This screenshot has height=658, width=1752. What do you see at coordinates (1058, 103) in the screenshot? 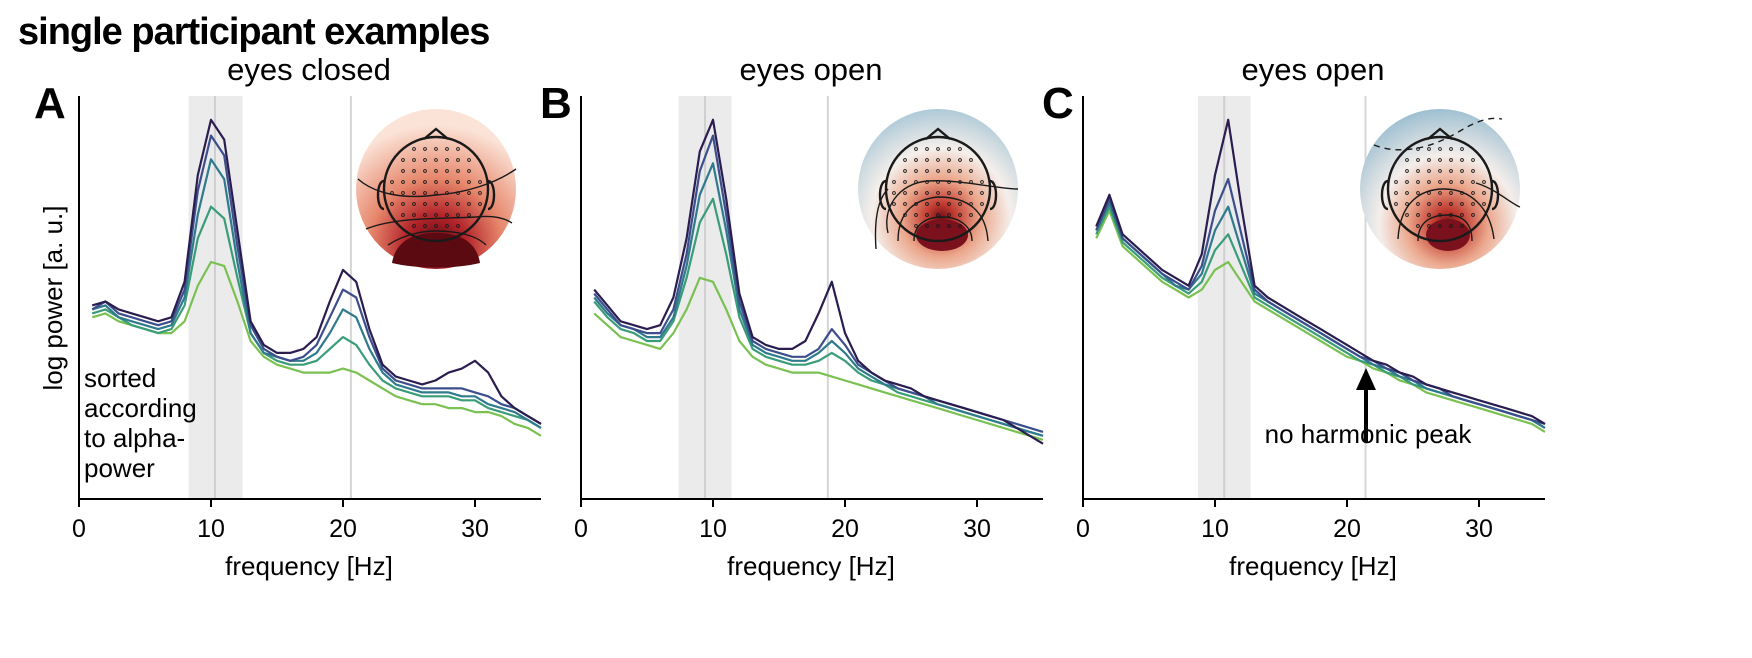
I see `panel-letter: C` at bounding box center [1058, 103].